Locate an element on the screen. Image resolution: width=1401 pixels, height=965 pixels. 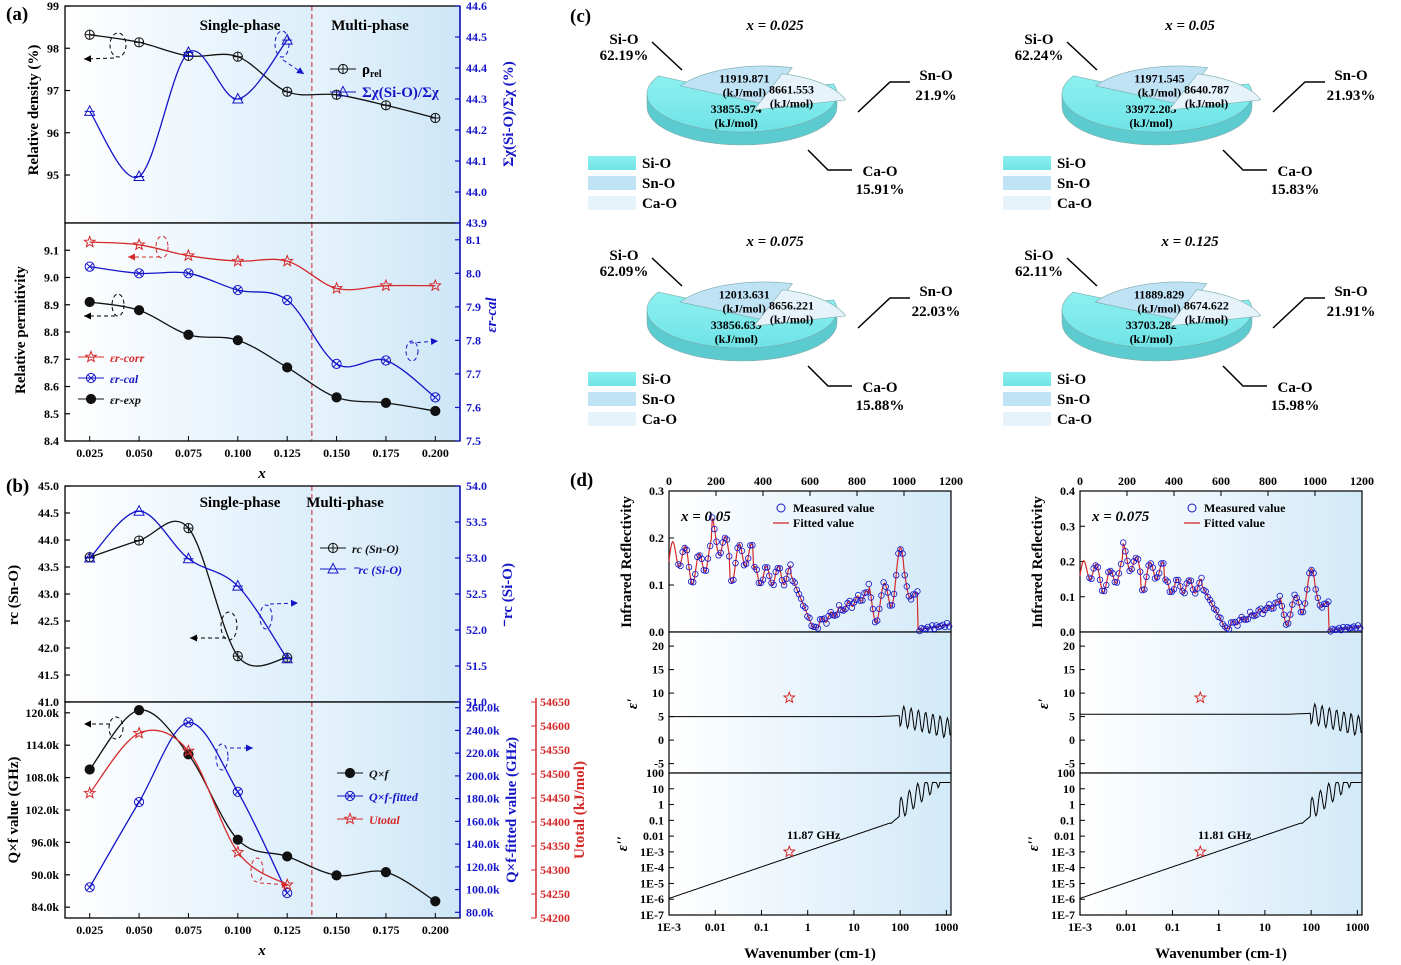
ir-top-tick-label-5: 1000 is located at coordinates (1315, 481).